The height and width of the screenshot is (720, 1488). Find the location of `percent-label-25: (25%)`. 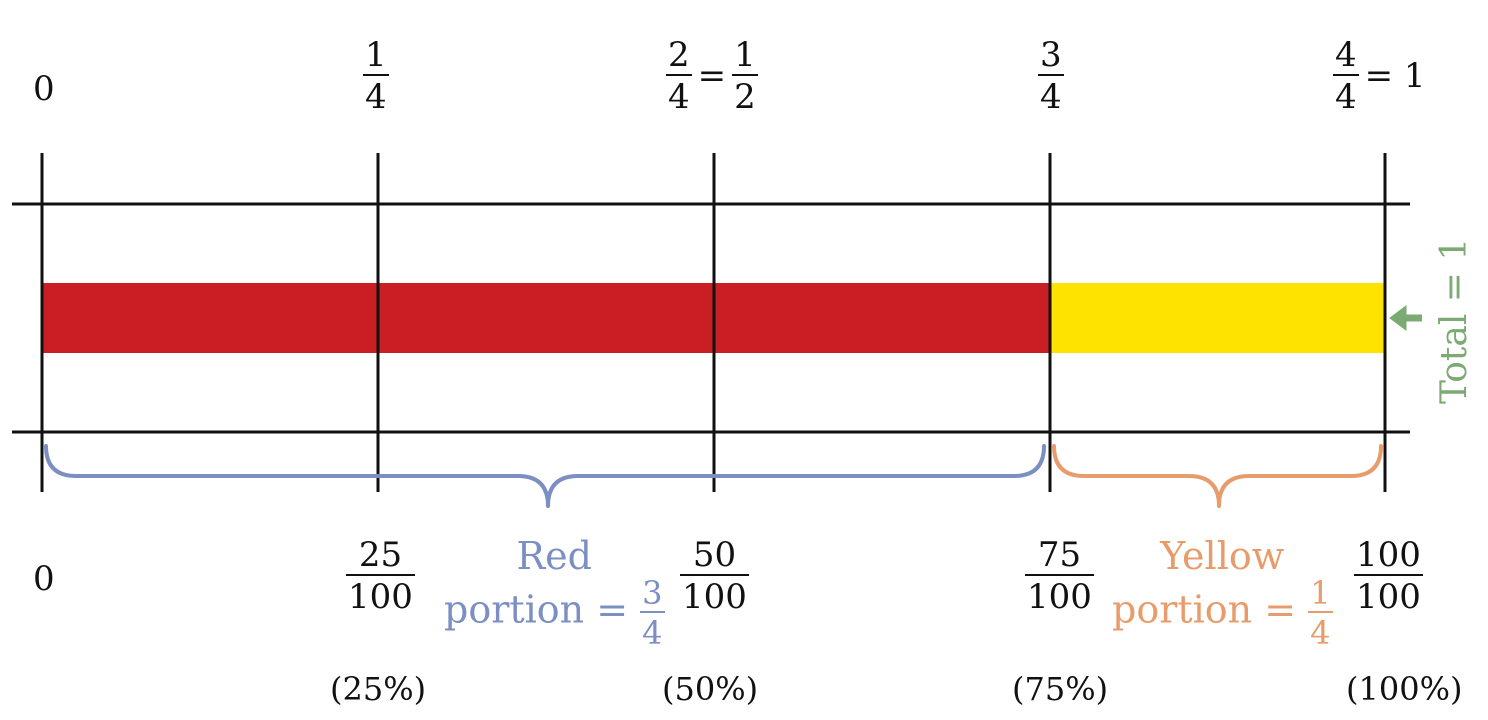

percent-label-25: (25%) is located at coordinates (378, 689).